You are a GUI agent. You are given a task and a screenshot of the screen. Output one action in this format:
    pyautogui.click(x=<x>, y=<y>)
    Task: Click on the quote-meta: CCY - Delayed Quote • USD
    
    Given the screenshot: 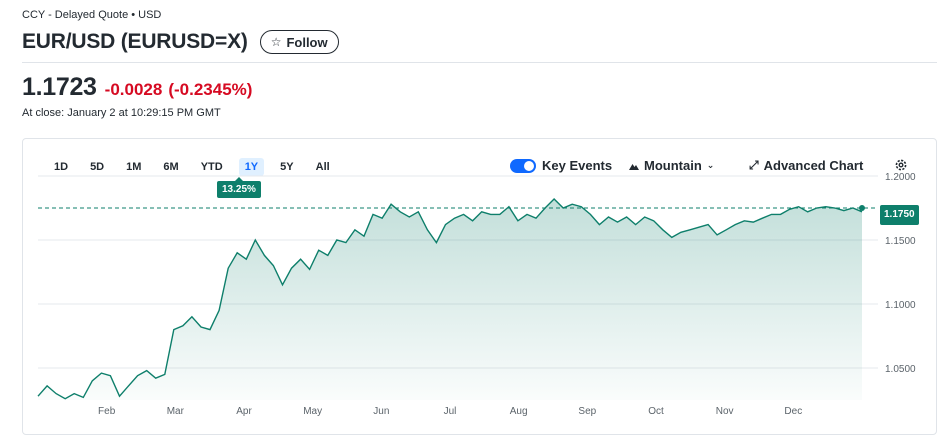 What is the action you would take?
    pyautogui.click(x=92, y=15)
    